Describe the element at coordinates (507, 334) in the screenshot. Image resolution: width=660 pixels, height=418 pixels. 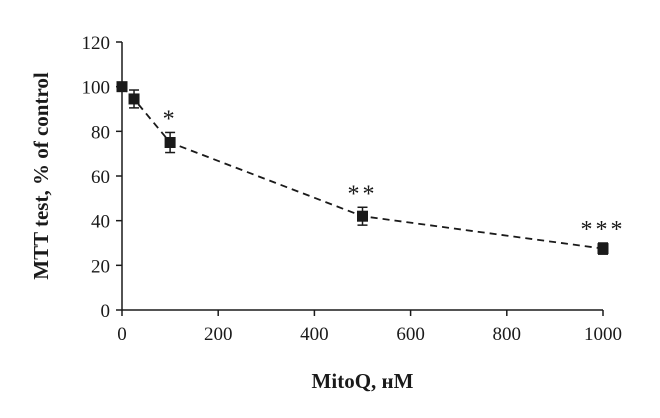
I see `x-tick-label: 800` at that location.